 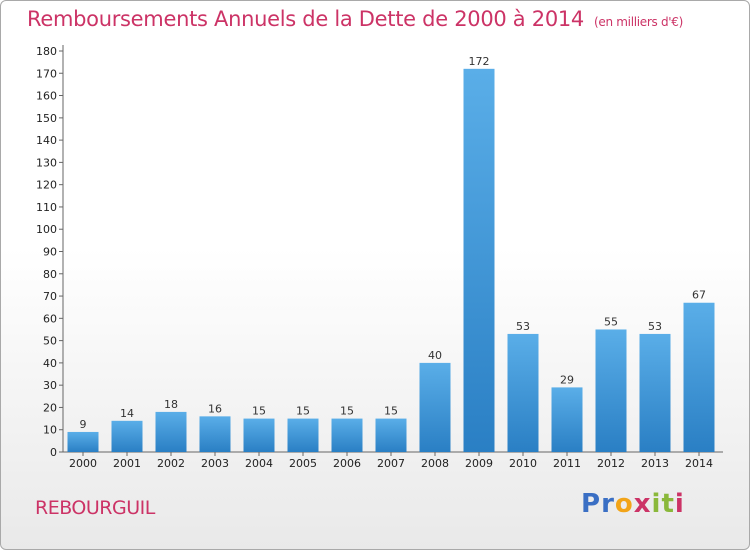 I want to click on y-tick-label: 170, so click(x=46, y=73).